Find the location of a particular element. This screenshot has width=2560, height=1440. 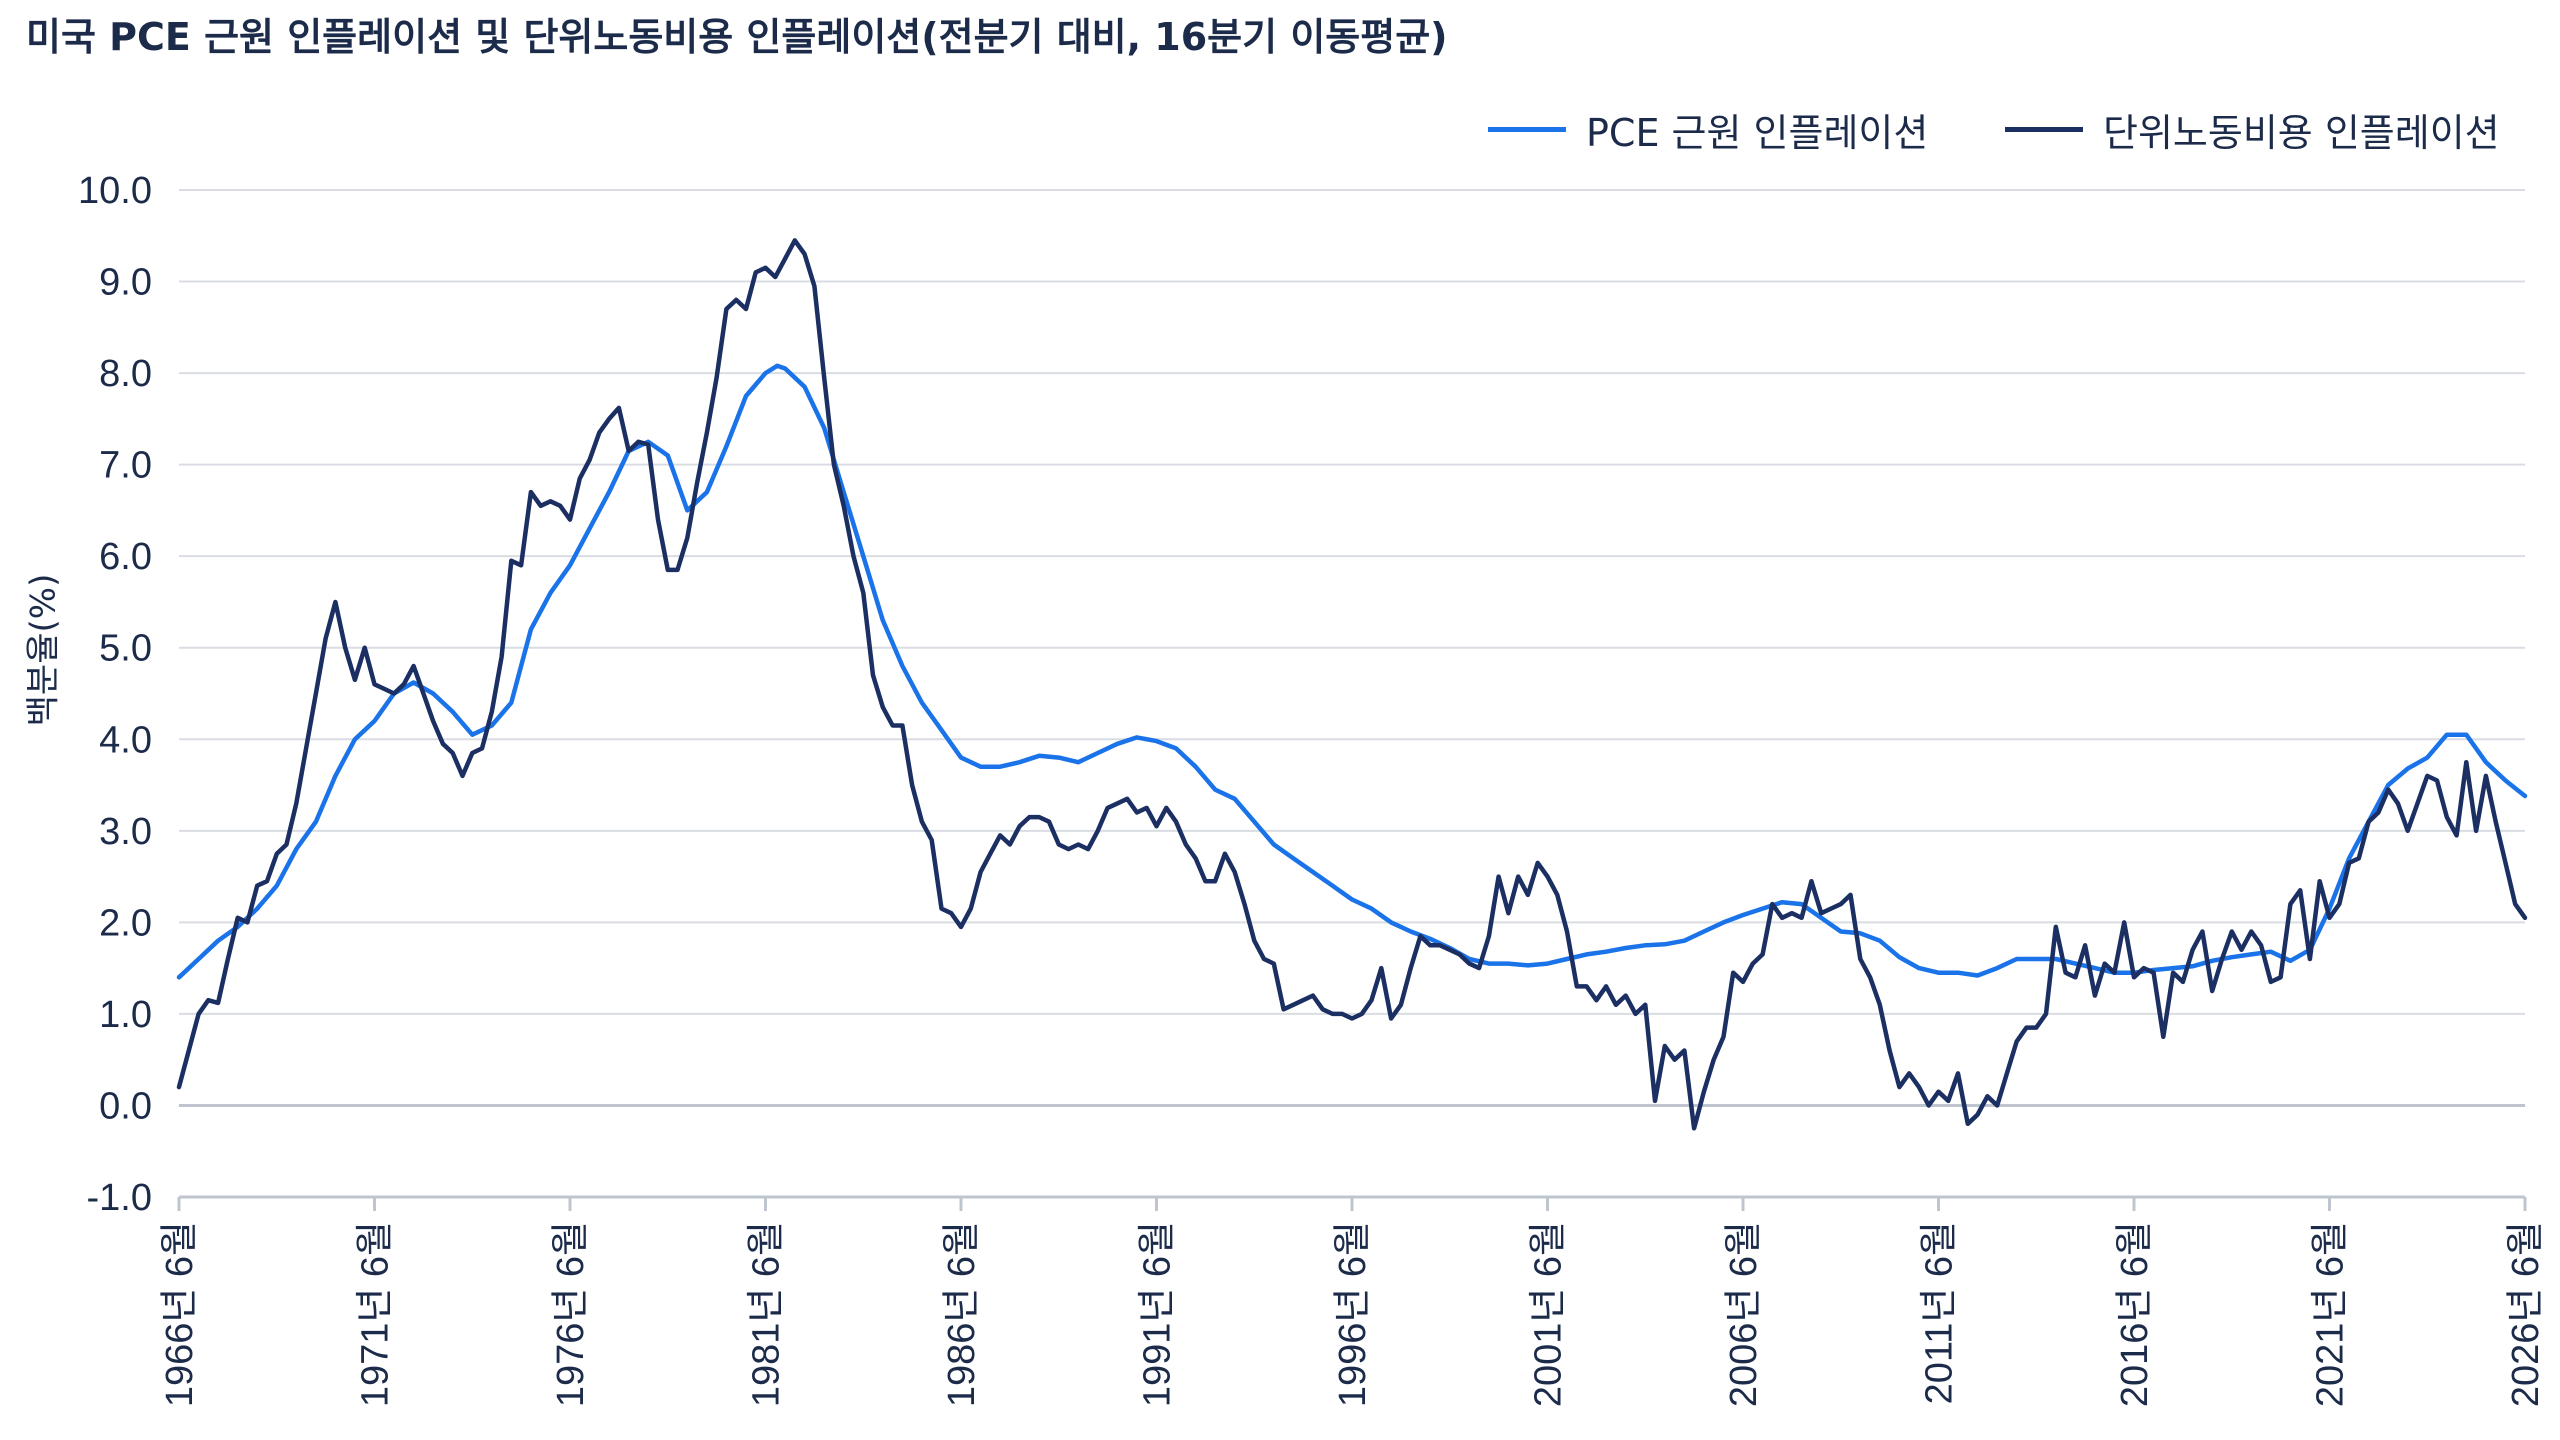

y-tick-label: 2.0 is located at coordinates (125, 923).